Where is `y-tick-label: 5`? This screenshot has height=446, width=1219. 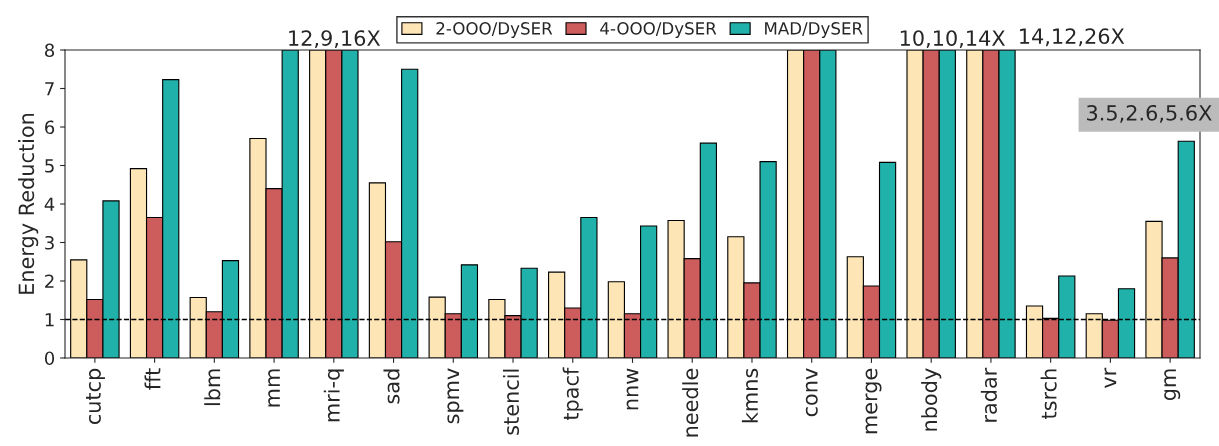 y-tick-label: 5 is located at coordinates (49, 166).